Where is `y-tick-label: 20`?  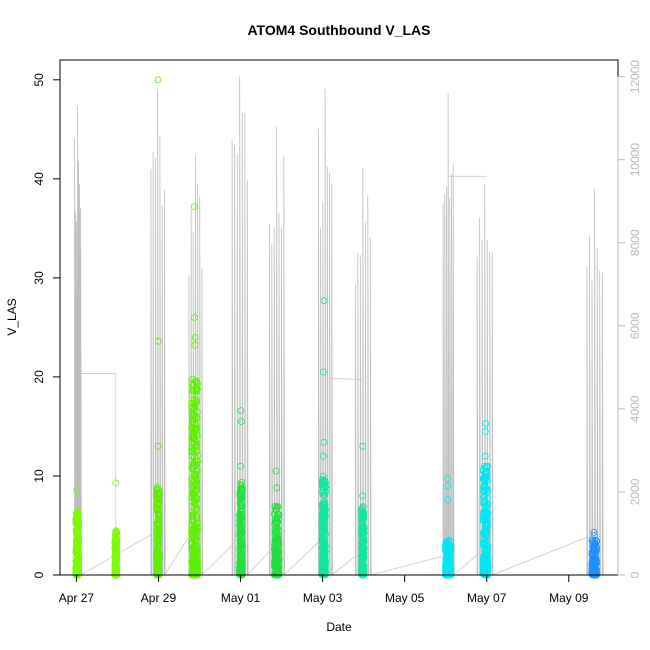 y-tick-label: 20 is located at coordinates (39, 377).